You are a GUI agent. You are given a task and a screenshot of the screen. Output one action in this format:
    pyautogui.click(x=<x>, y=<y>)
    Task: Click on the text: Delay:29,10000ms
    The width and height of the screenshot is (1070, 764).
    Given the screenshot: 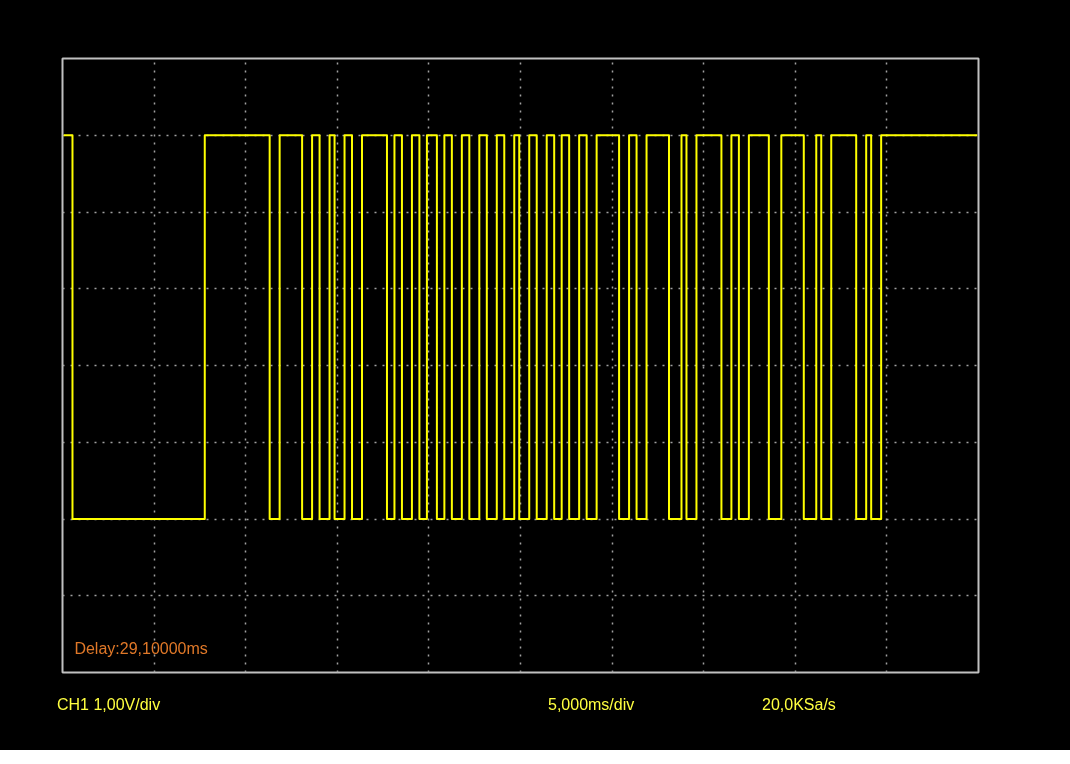 What is the action you would take?
    pyautogui.click(x=141, y=649)
    